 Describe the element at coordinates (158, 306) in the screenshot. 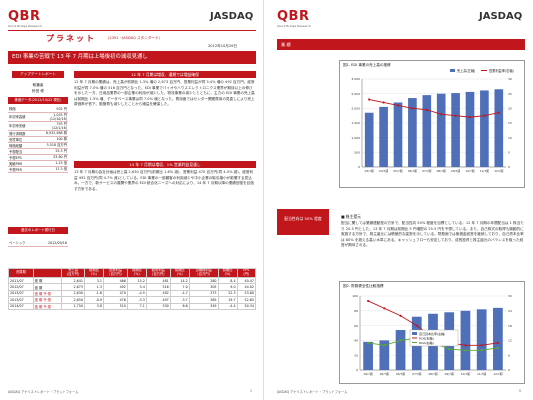

I see `fin-cell: 530` at that location.